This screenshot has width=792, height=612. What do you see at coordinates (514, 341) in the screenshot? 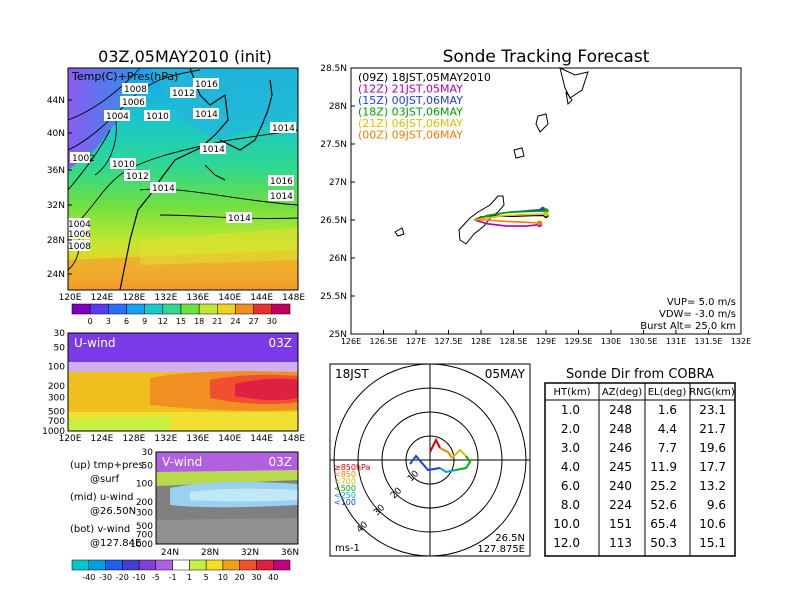
I see `lon-tick-label: 128.5E` at bounding box center [514, 341].